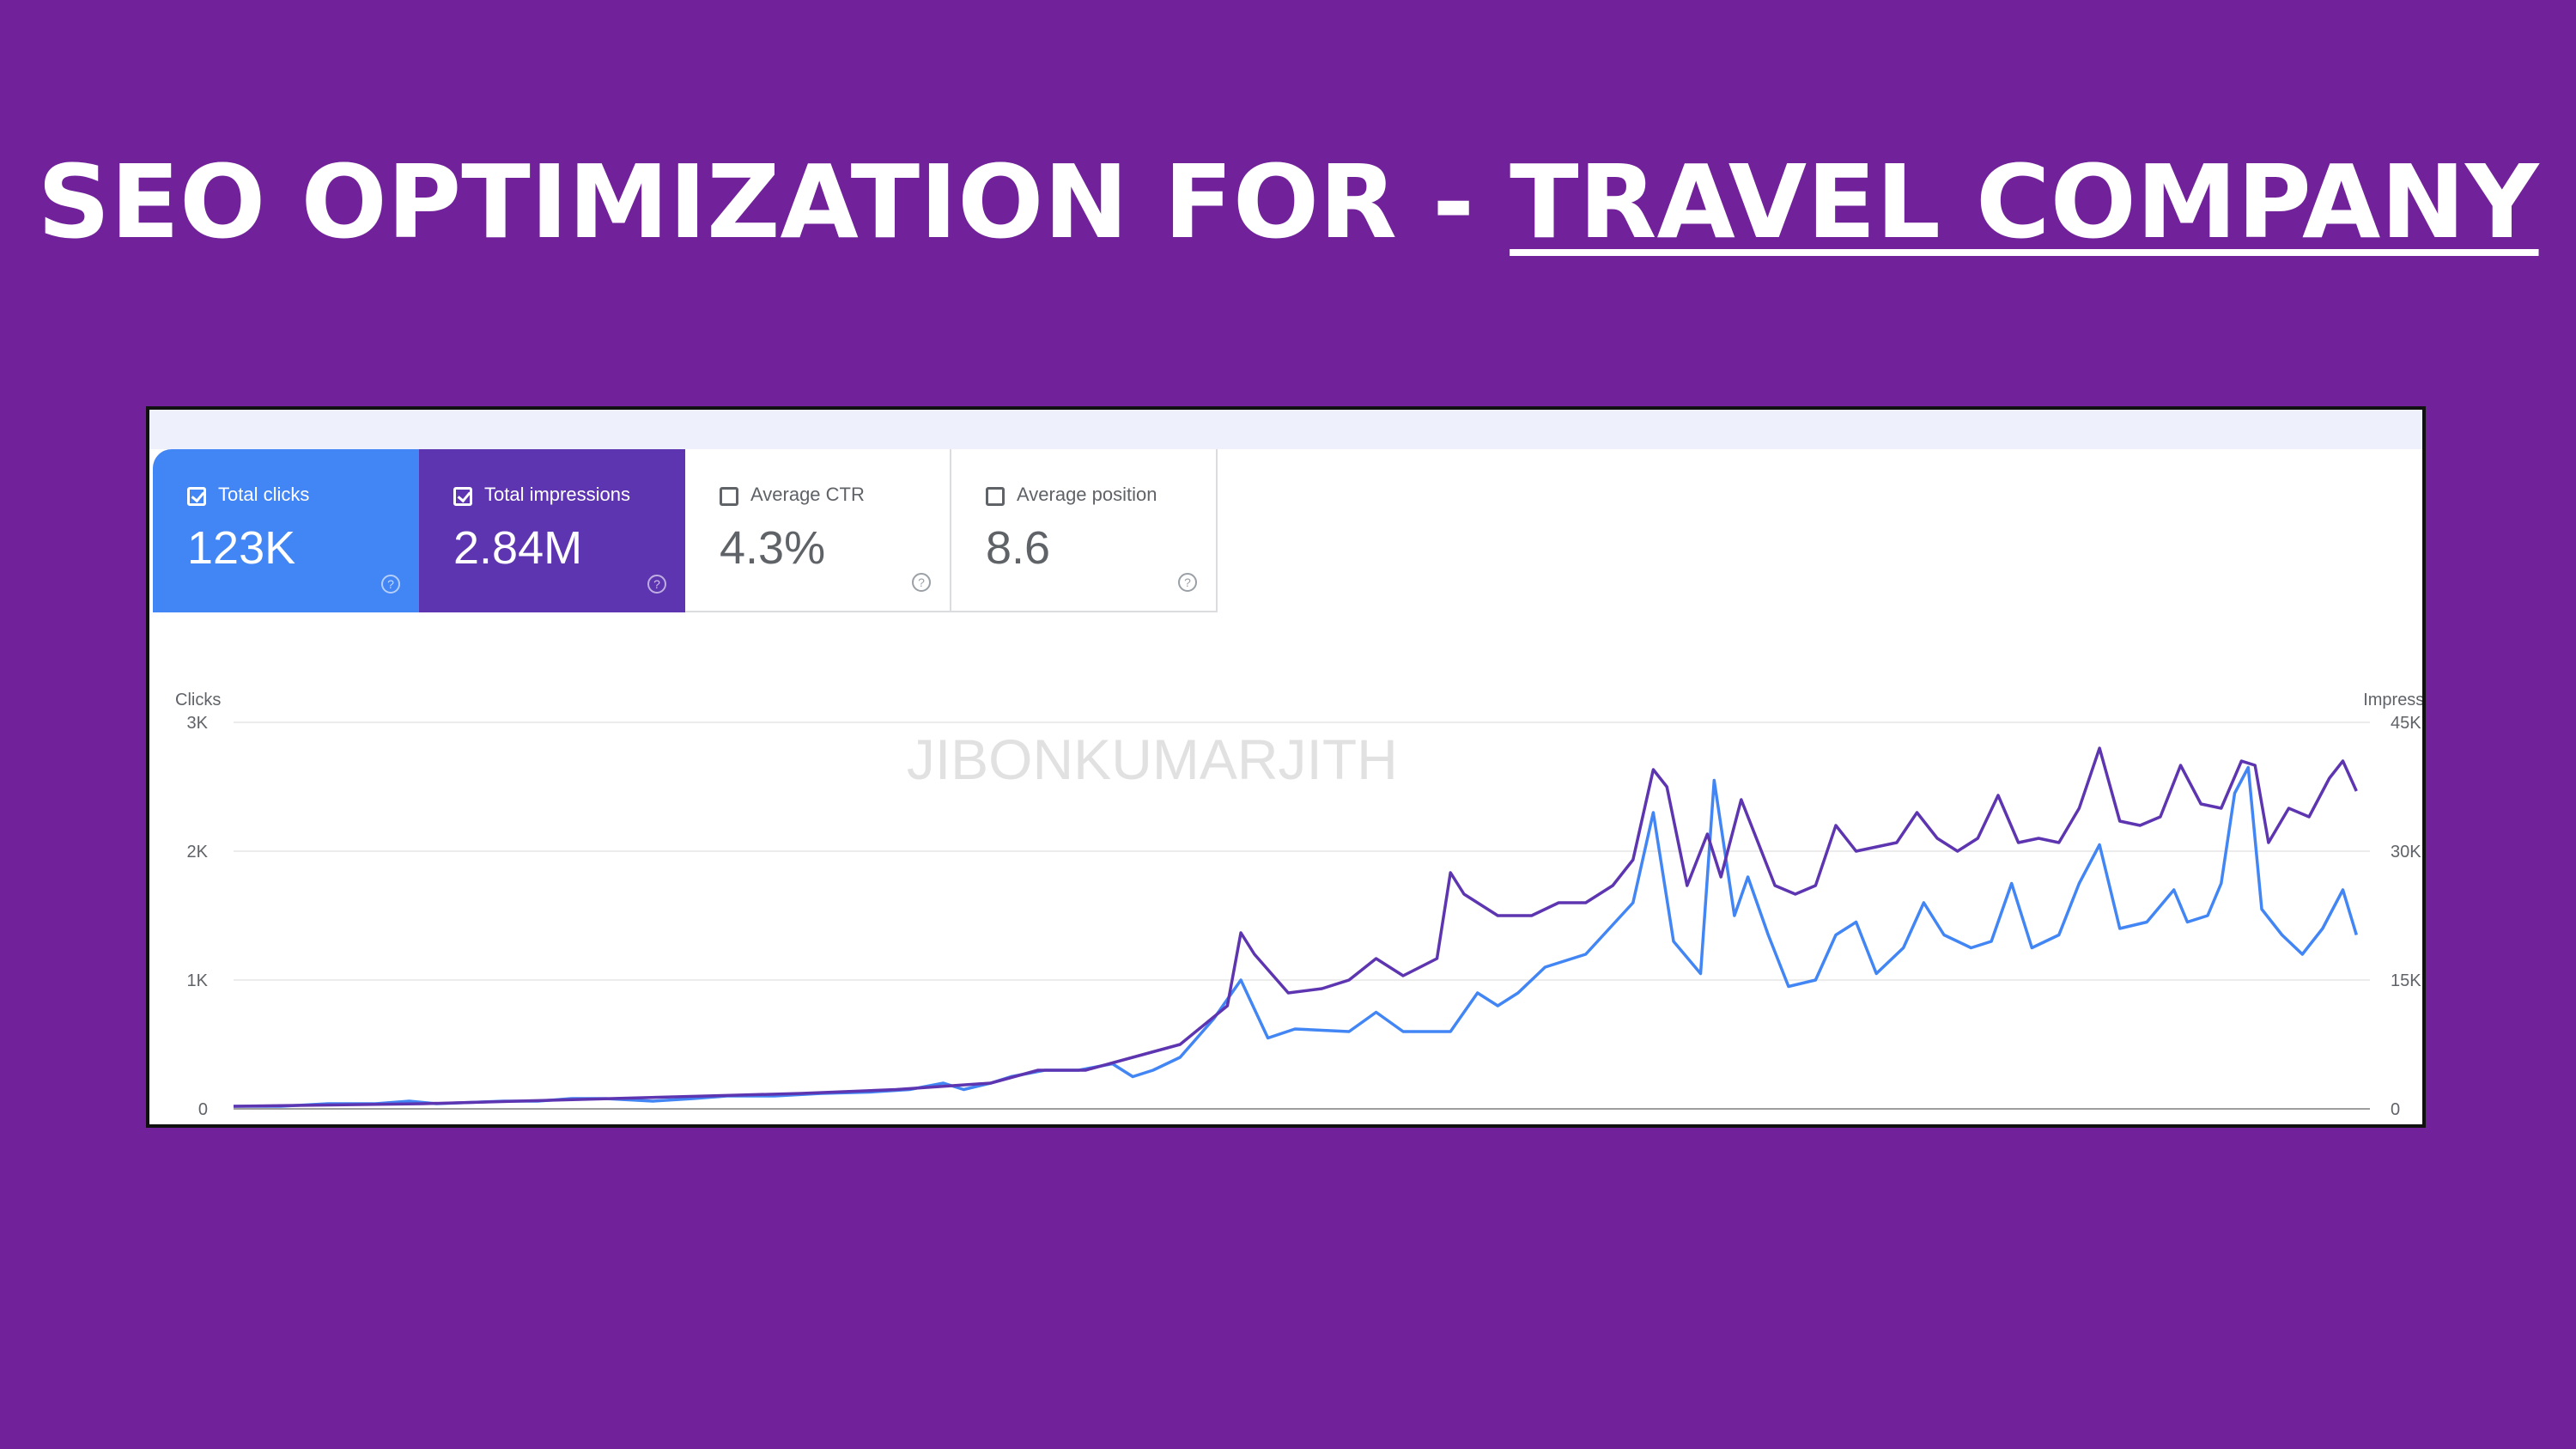 The width and height of the screenshot is (2576, 1449). I want to click on page-title: SEO OPTIMIZATION FOR - TRAVEL COMPANY, so click(1288, 201).